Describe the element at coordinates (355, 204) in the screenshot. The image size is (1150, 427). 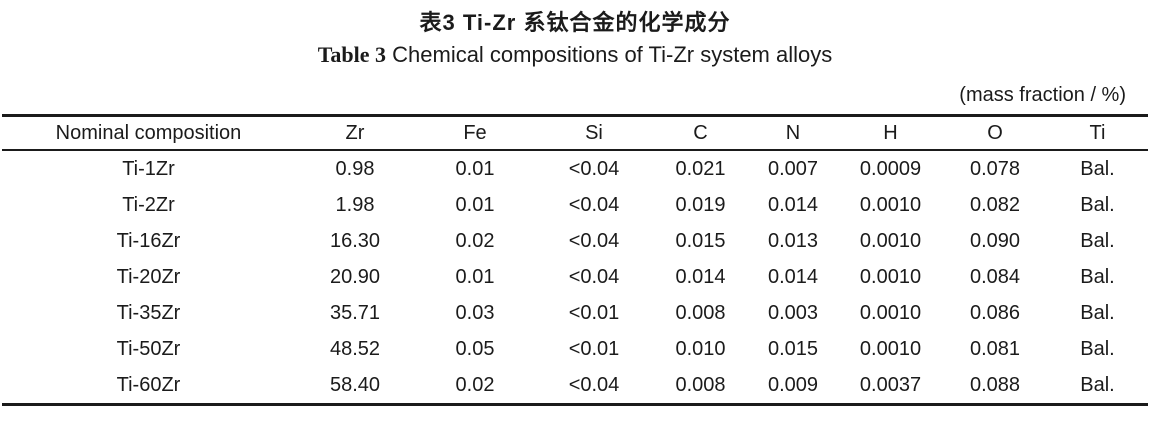
I see `table-cell: 1.98` at that location.